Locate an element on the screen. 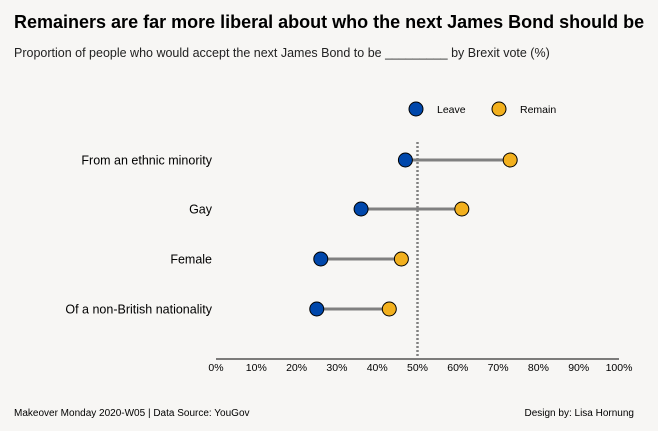  x-tick-label: 100% is located at coordinates (619, 368).